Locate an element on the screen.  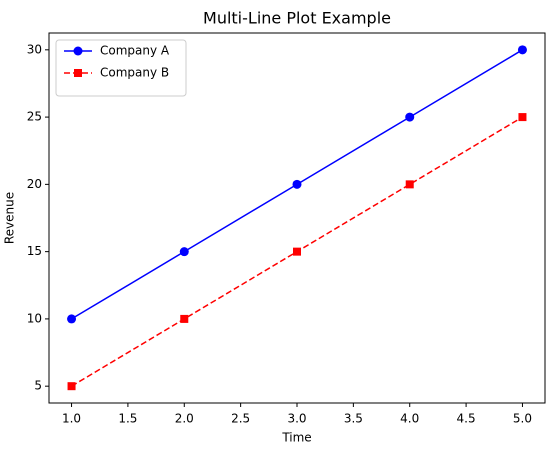
legend-box is located at coordinates (121, 68).